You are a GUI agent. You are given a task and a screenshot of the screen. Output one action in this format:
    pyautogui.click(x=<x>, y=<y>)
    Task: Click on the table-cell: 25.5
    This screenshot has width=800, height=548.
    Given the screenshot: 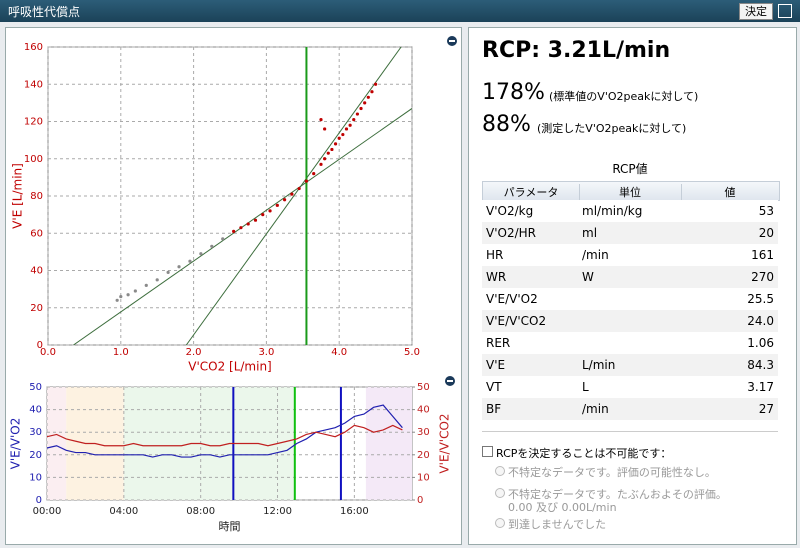 What is the action you would take?
    pyautogui.click(x=760, y=299)
    